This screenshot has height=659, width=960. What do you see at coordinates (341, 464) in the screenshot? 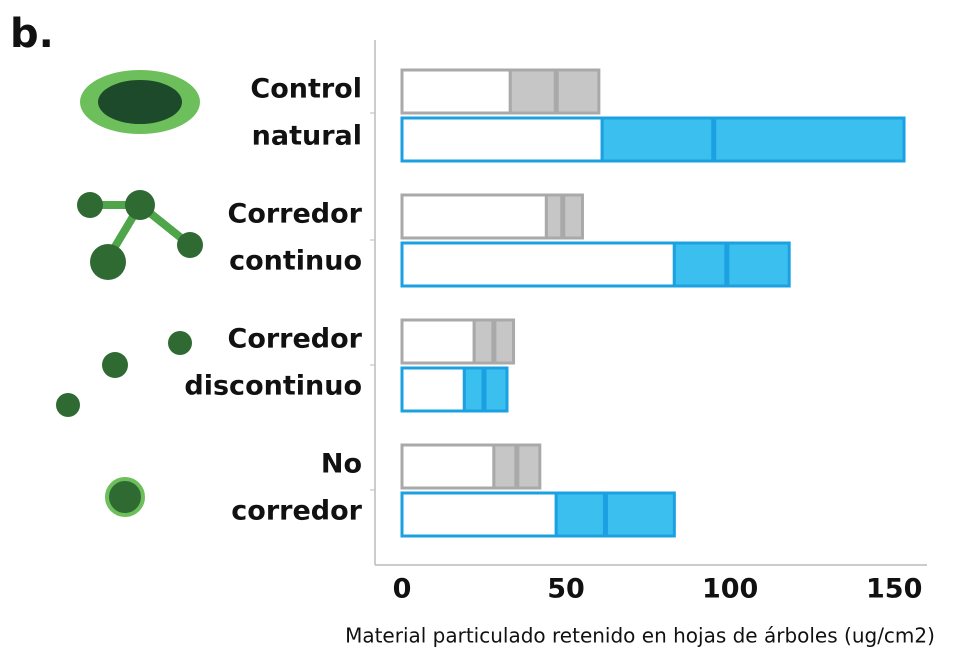
I see `category-label: No` at bounding box center [341, 464].